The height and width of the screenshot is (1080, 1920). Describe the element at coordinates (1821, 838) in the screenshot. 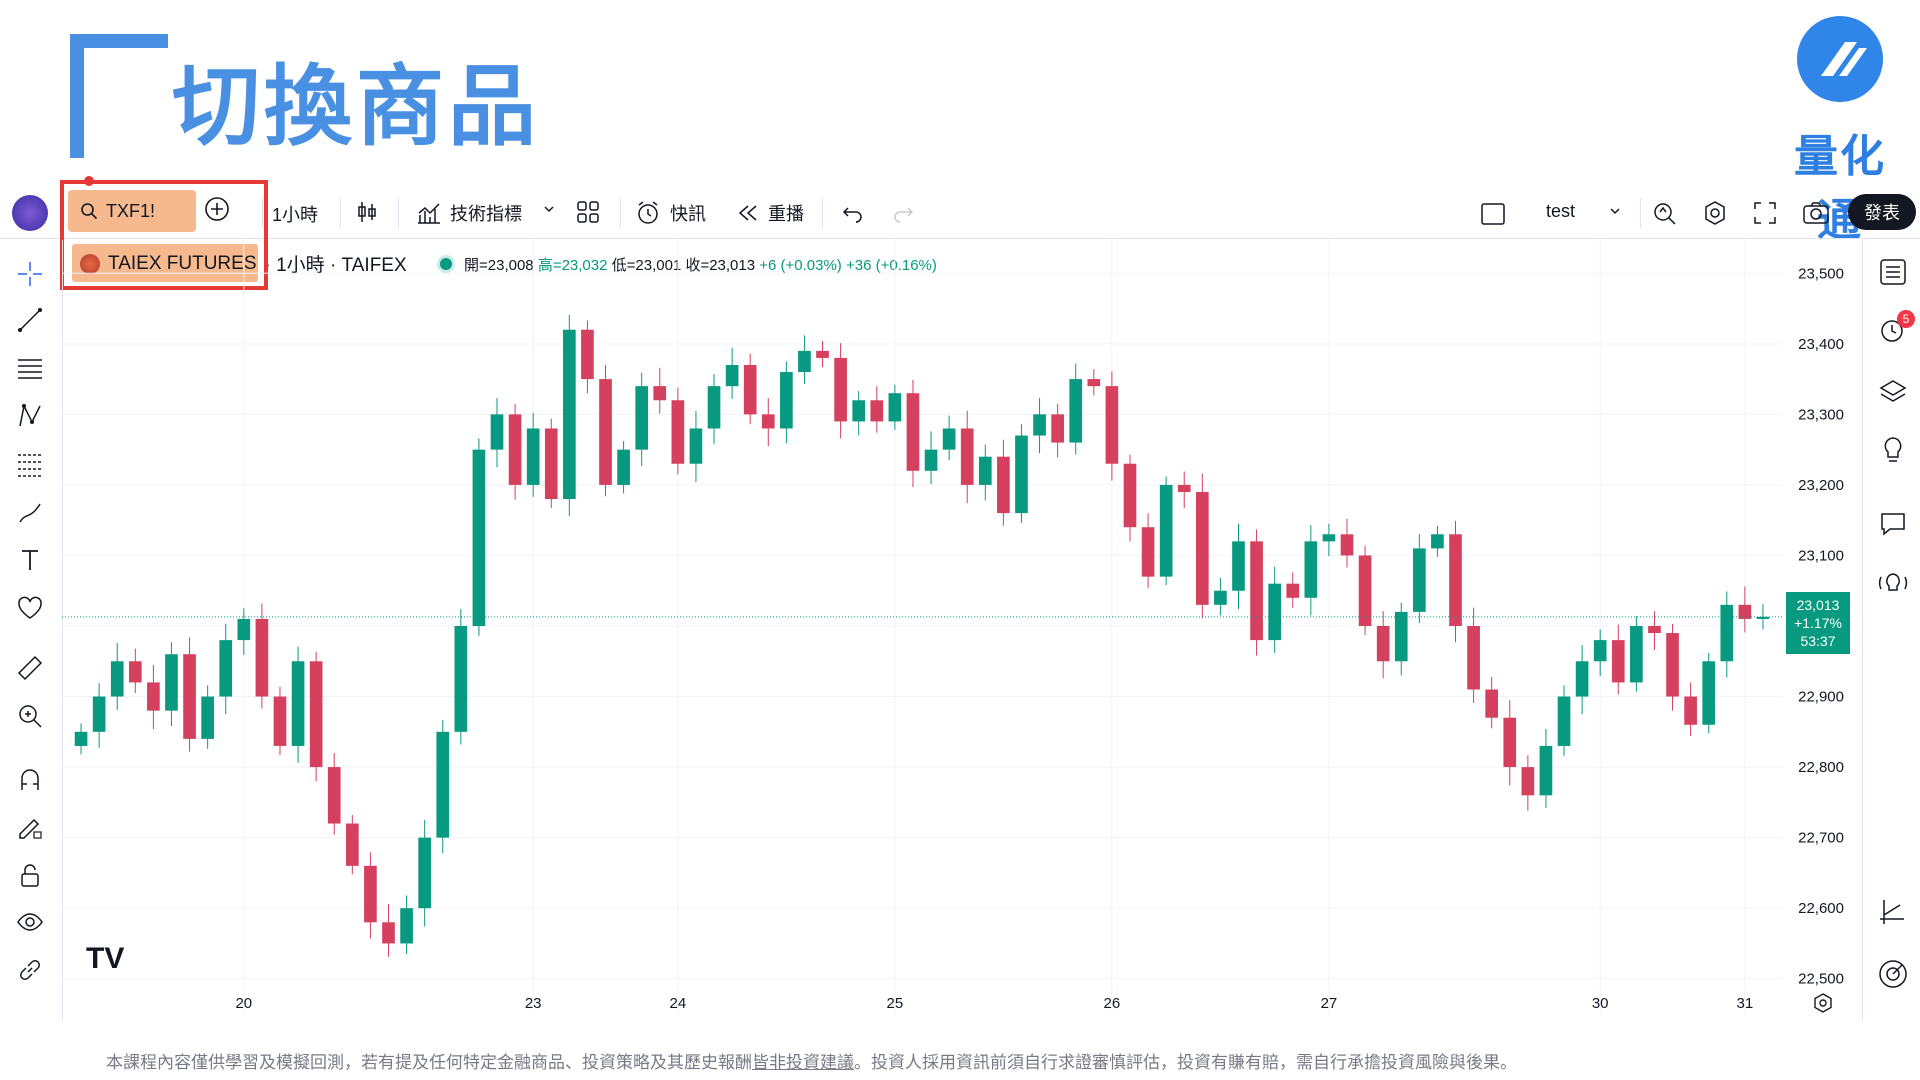

I see `y-tick-label: 22,700` at that location.